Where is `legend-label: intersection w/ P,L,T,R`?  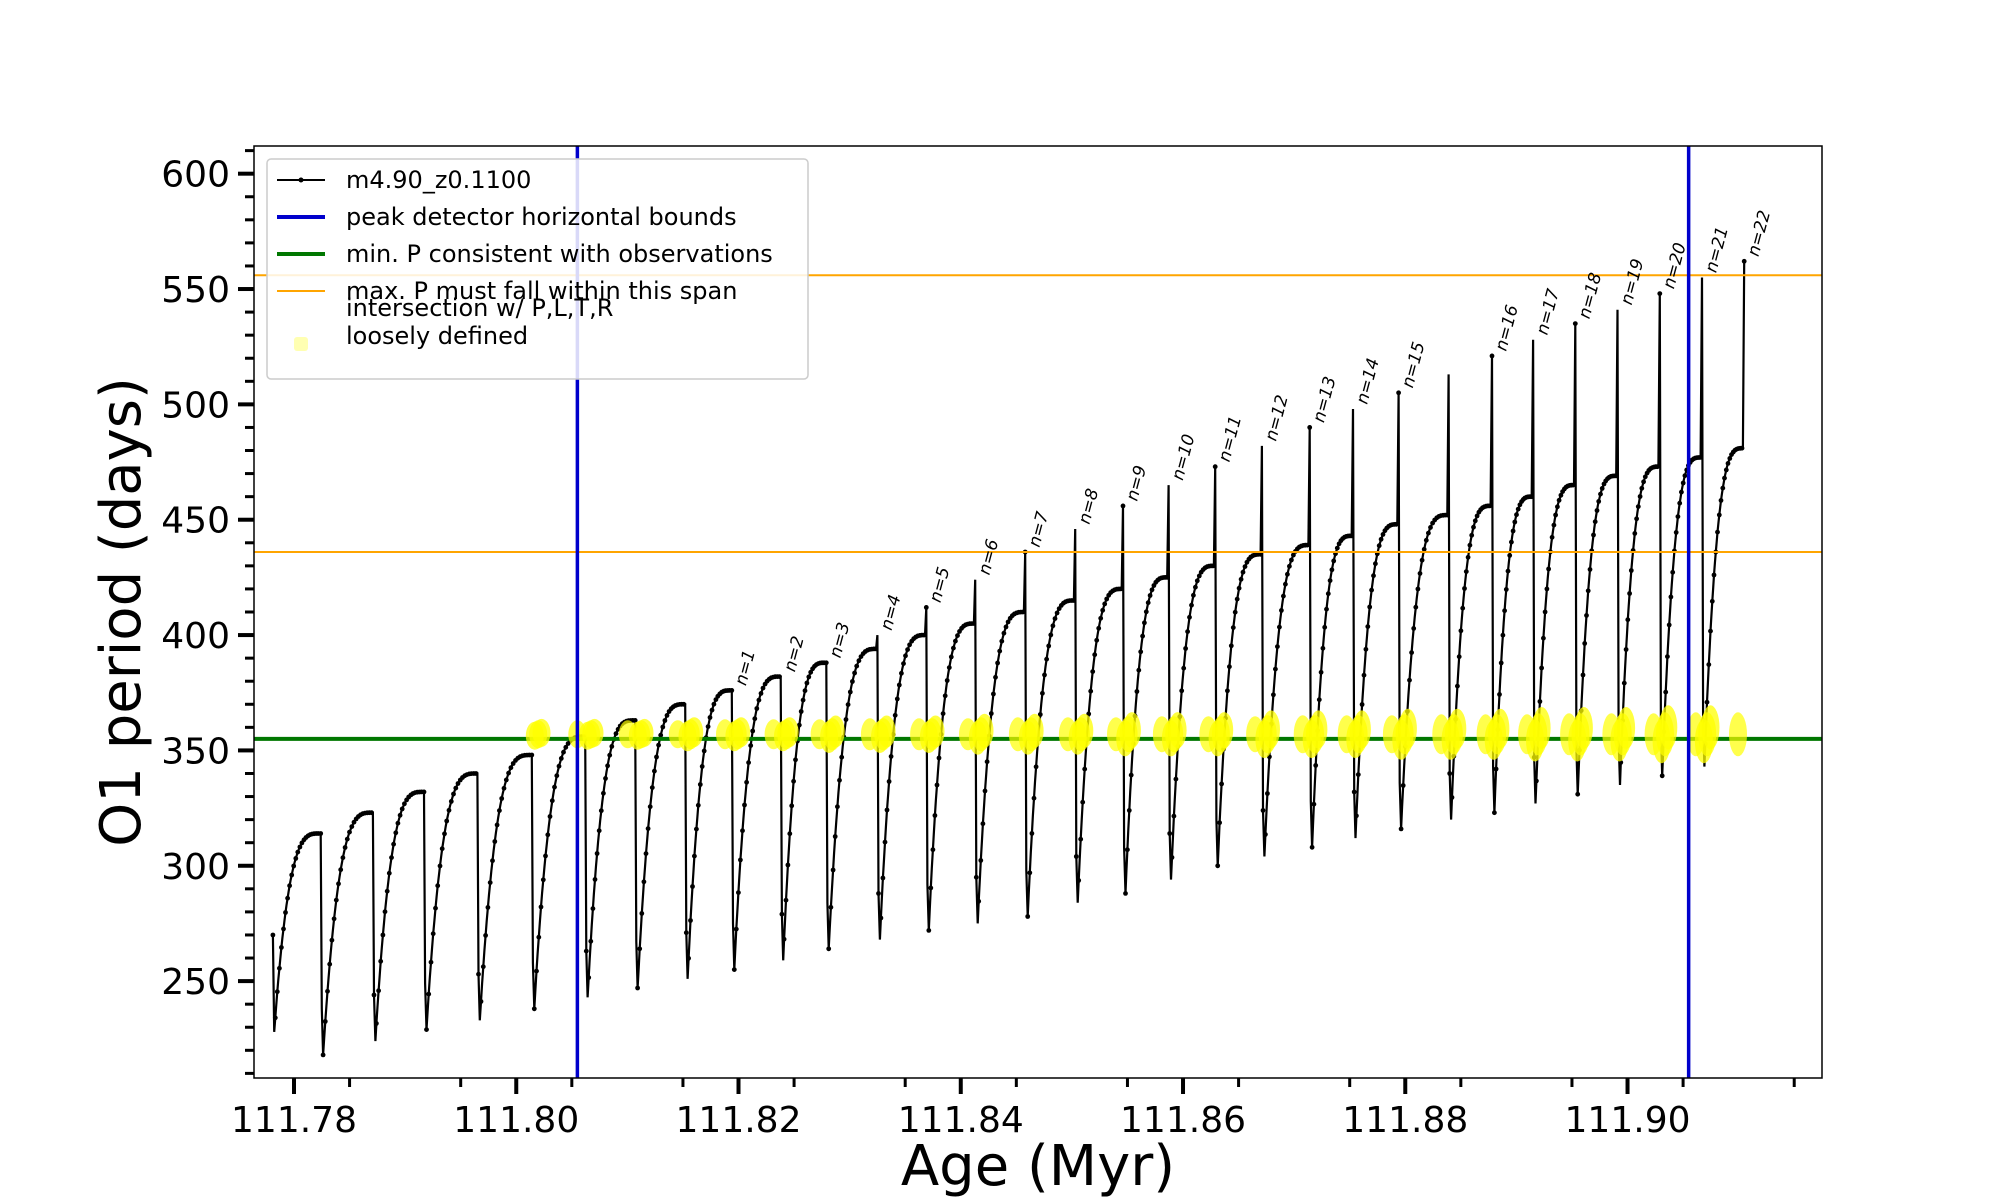
legend-label: intersection w/ P,L,T,R is located at coordinates (479, 308).